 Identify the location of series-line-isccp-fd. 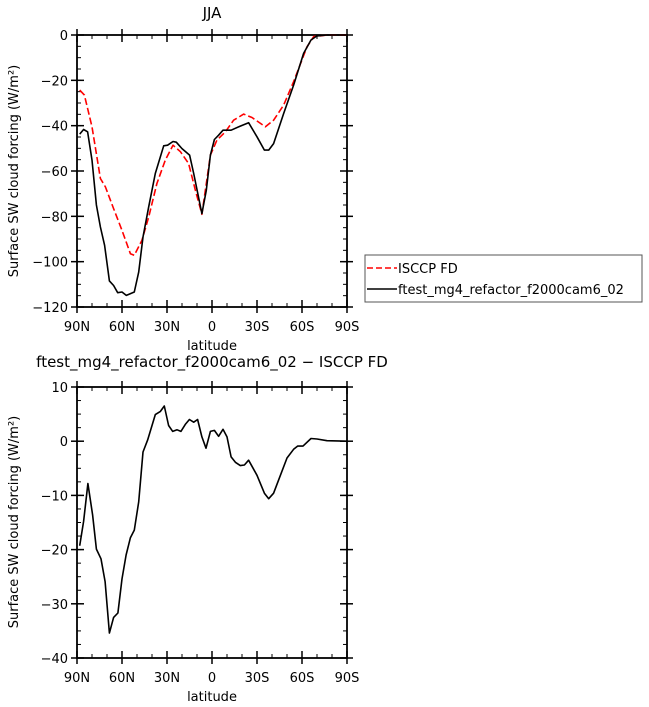
(213, 145).